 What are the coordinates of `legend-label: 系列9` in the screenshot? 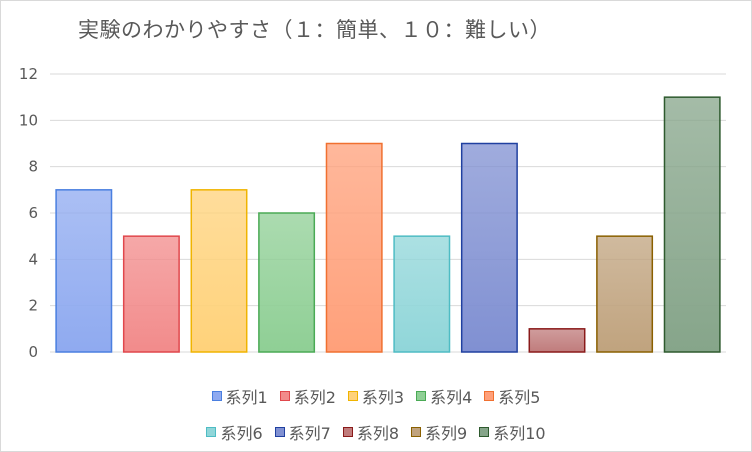 It's located at (446, 433).